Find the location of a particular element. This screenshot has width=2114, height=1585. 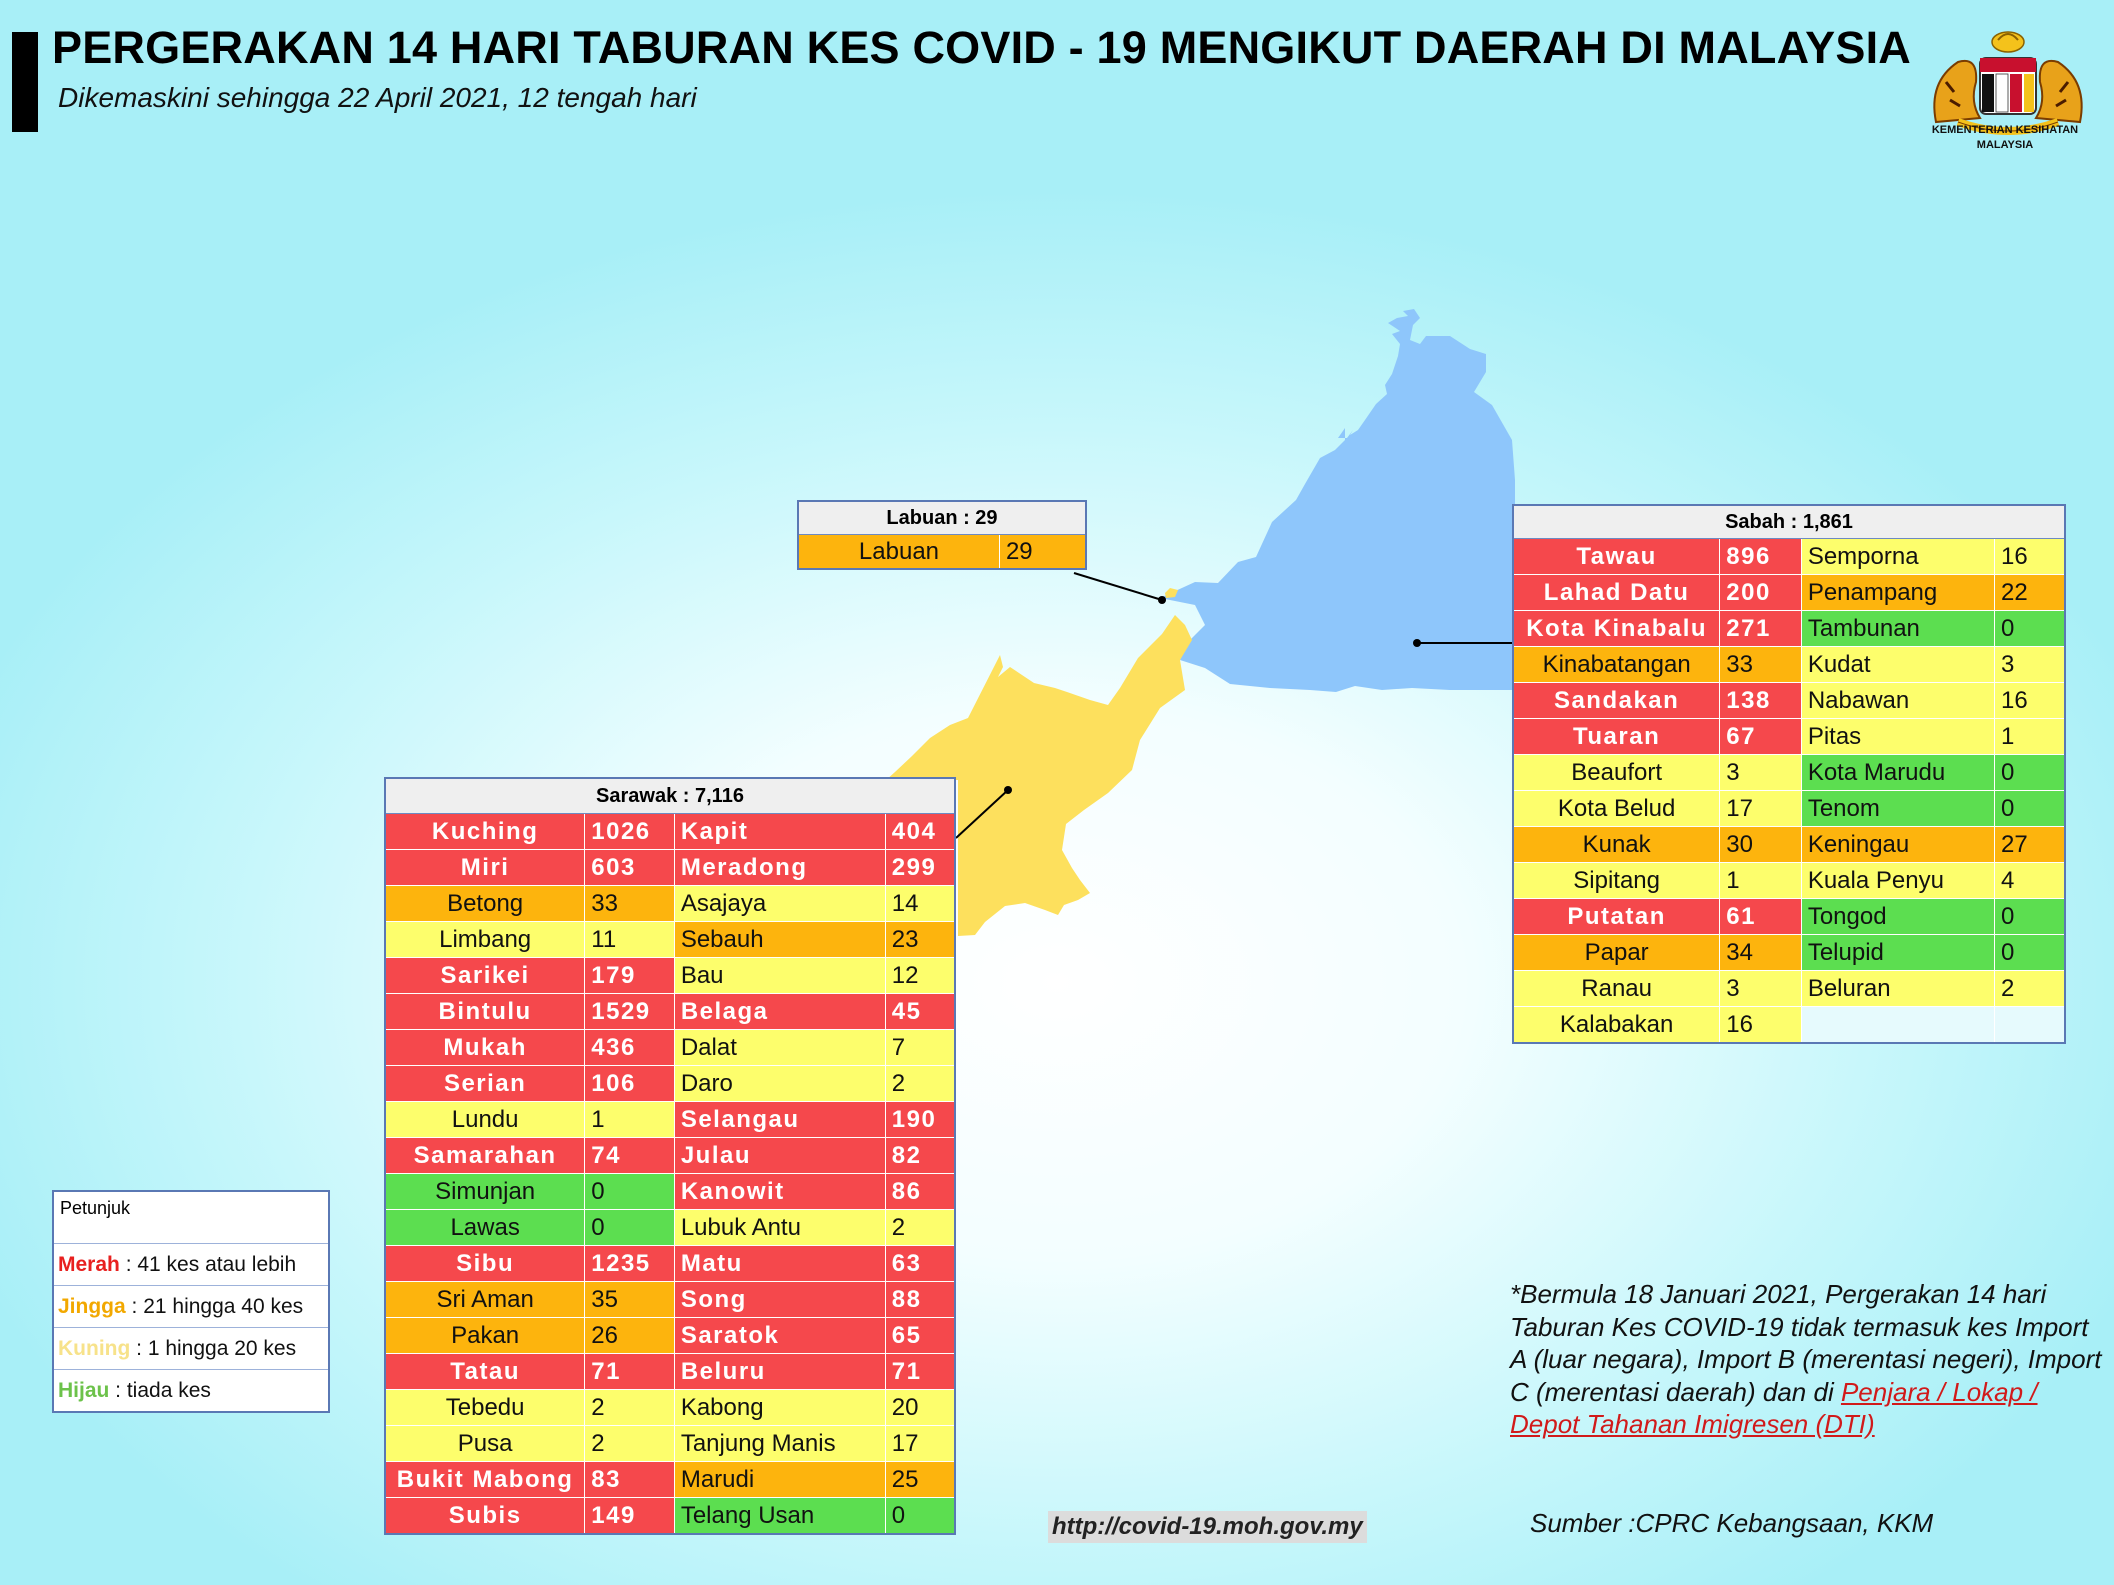

district-cases: 200 is located at coordinates (1760, 592).